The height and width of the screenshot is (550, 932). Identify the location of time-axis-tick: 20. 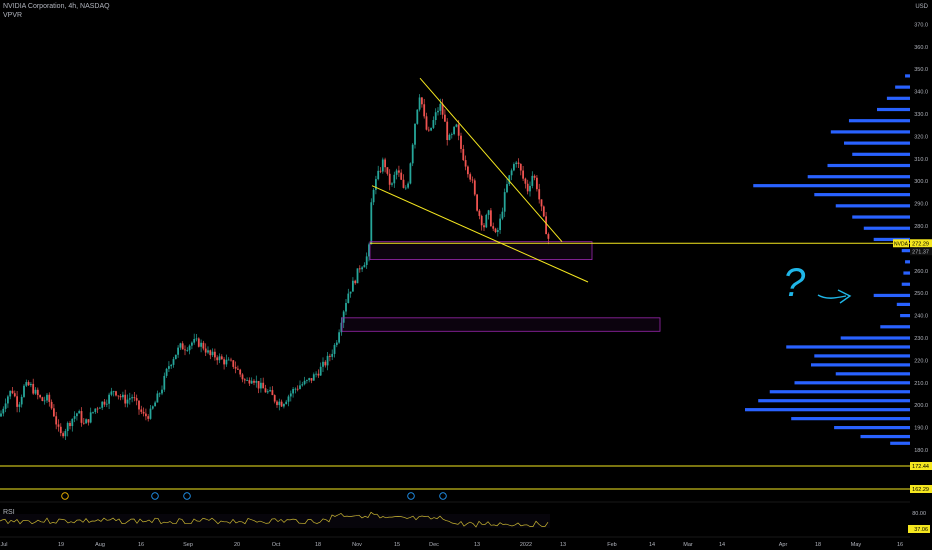
(237, 545).